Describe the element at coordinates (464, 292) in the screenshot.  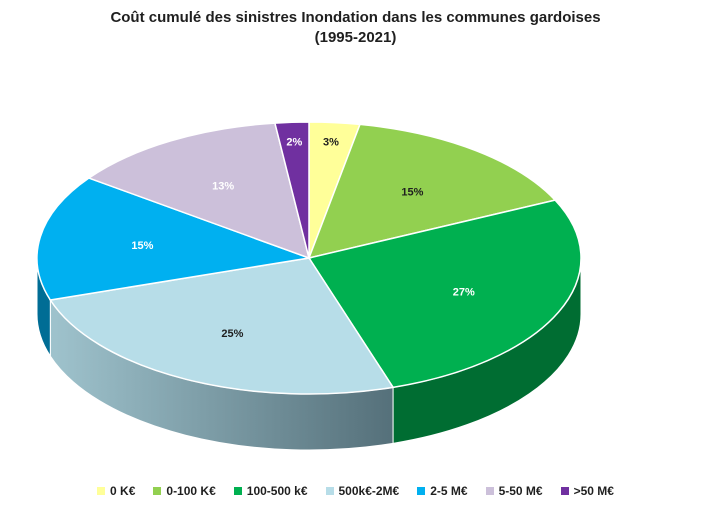
I see `data-label-100-500-k: 27%` at that location.